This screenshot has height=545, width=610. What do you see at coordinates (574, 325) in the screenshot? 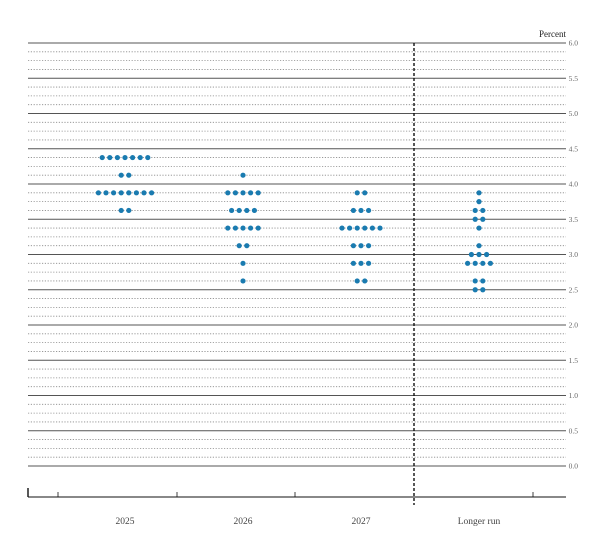
I see `y-tick-label: 2.0` at bounding box center [574, 325].